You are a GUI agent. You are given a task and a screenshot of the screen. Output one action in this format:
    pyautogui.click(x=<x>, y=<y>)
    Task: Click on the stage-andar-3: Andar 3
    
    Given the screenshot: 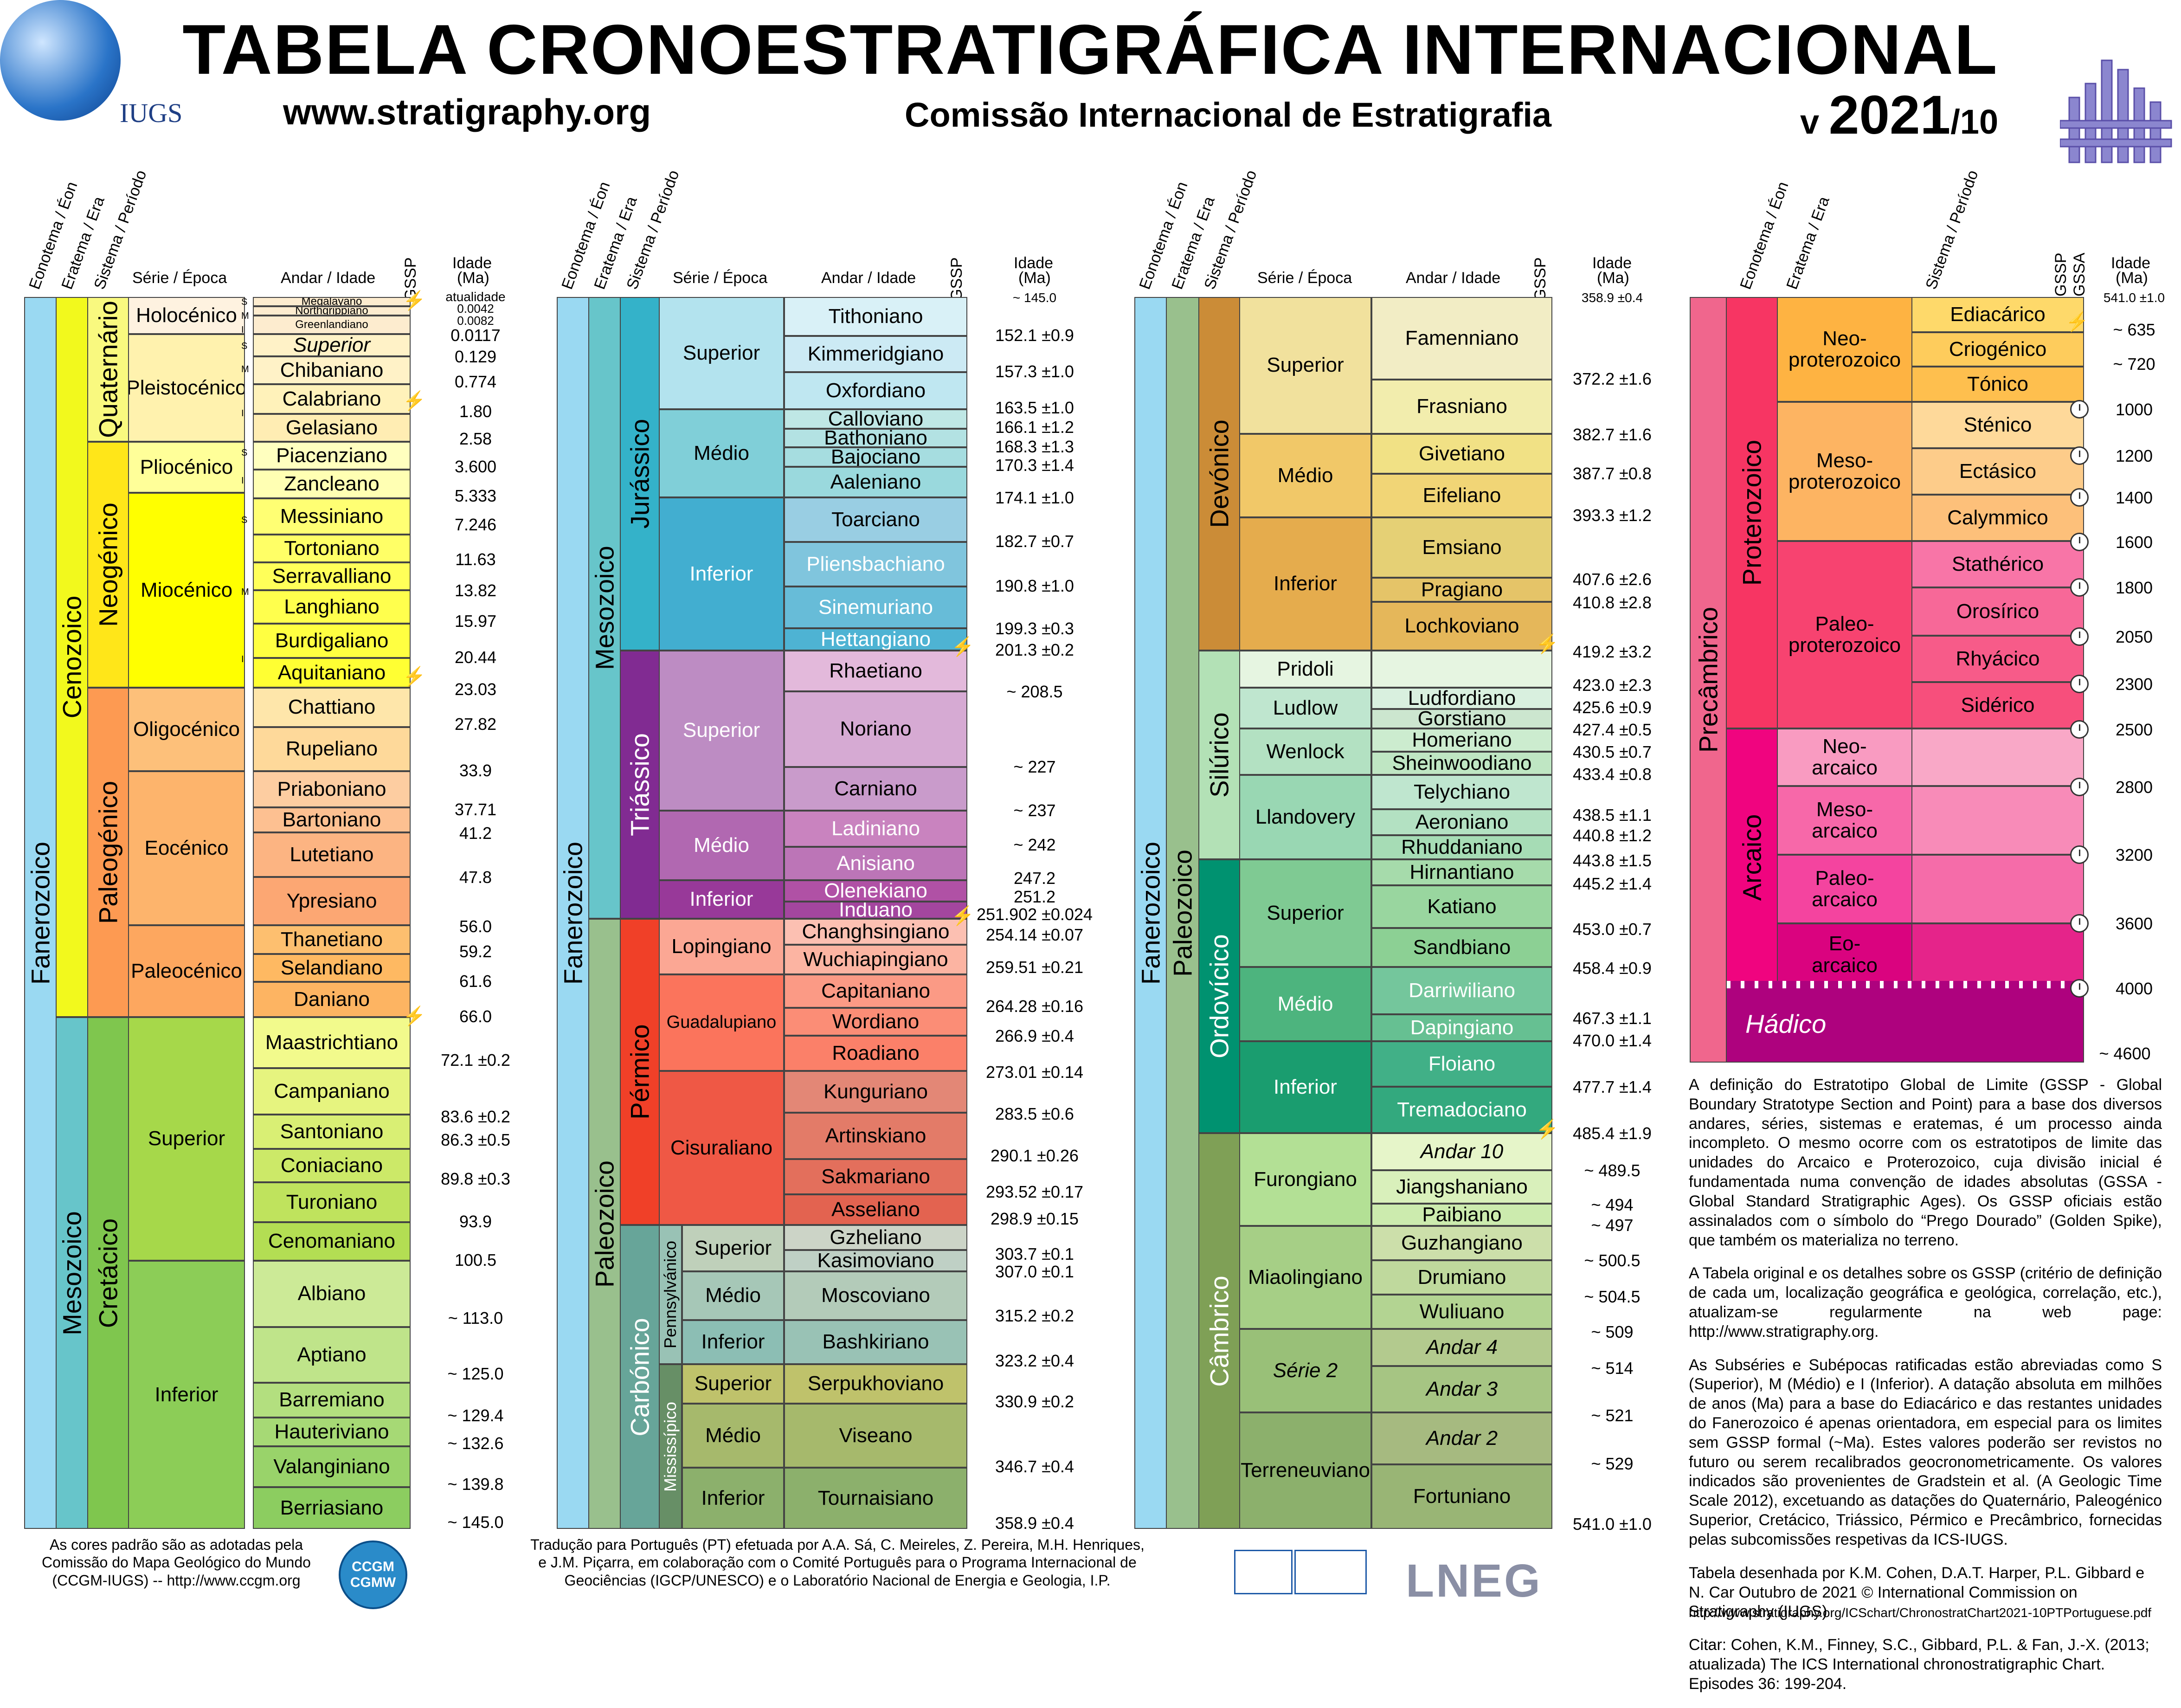 What is the action you would take?
    pyautogui.click(x=1461, y=1389)
    